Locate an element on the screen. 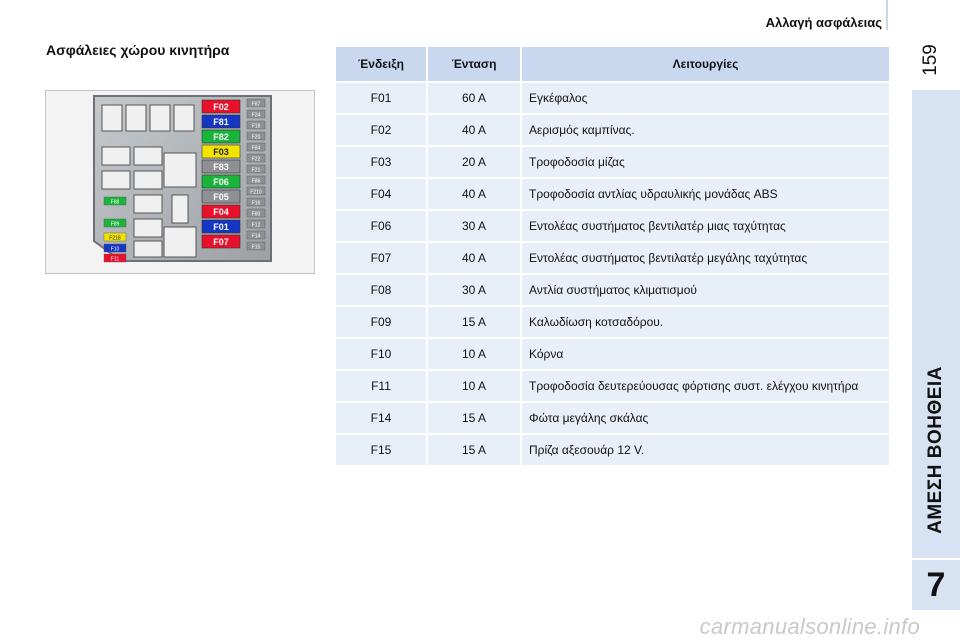  svg-text: F10 is located at coordinates (115, 249).